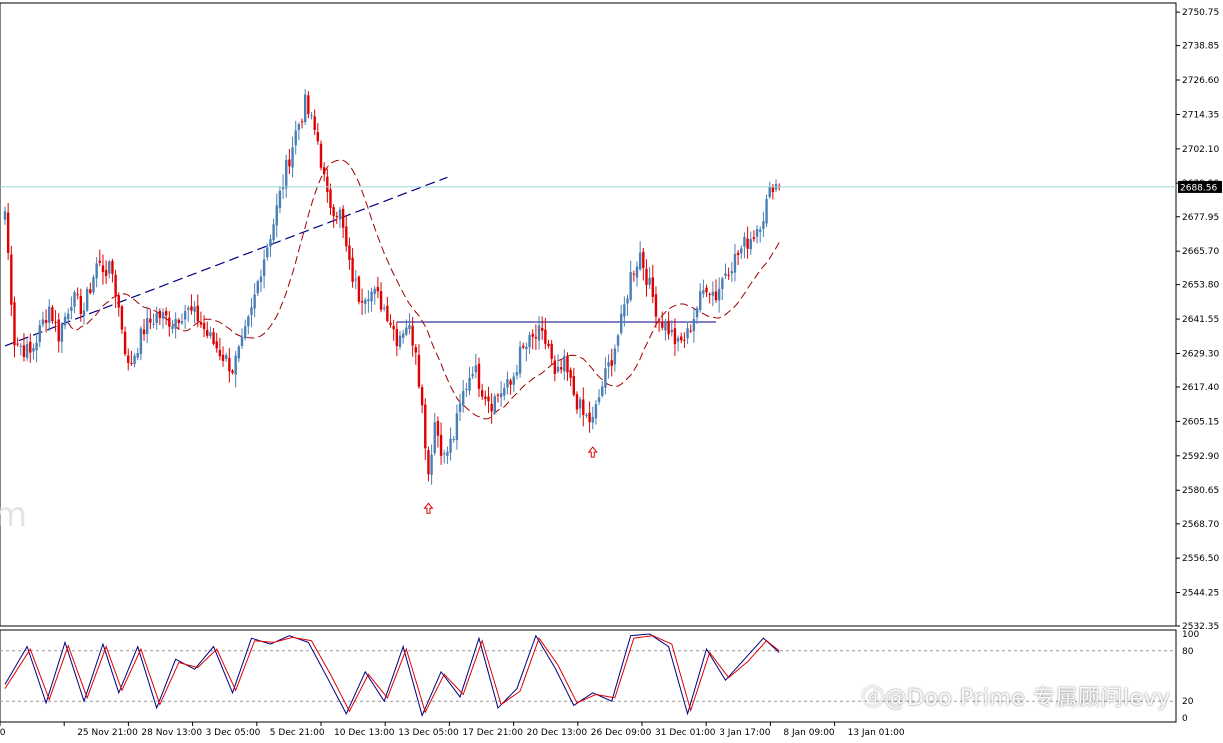 This screenshot has width=1223, height=743. I want to click on oscillator-tick-label: 0, so click(1185, 719).